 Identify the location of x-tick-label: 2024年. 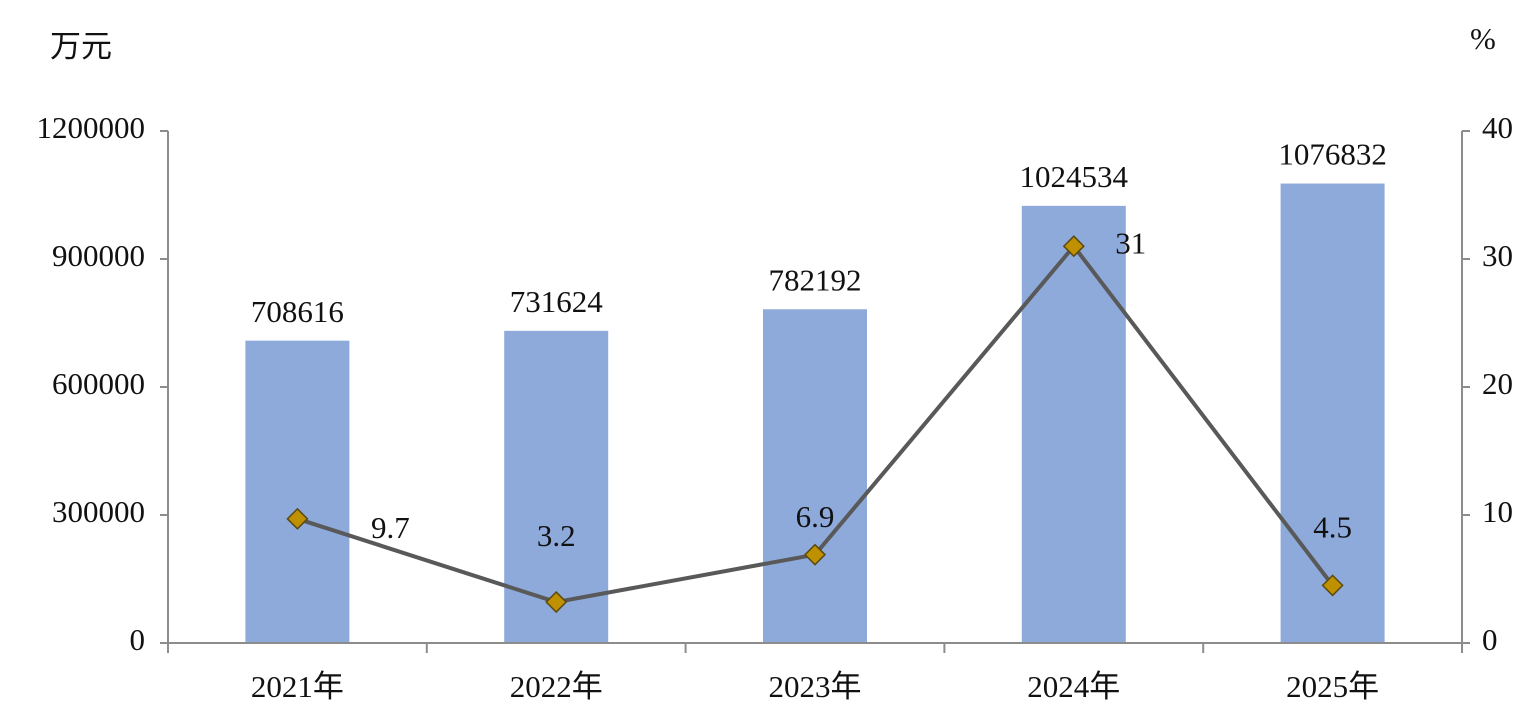
(1073, 686).